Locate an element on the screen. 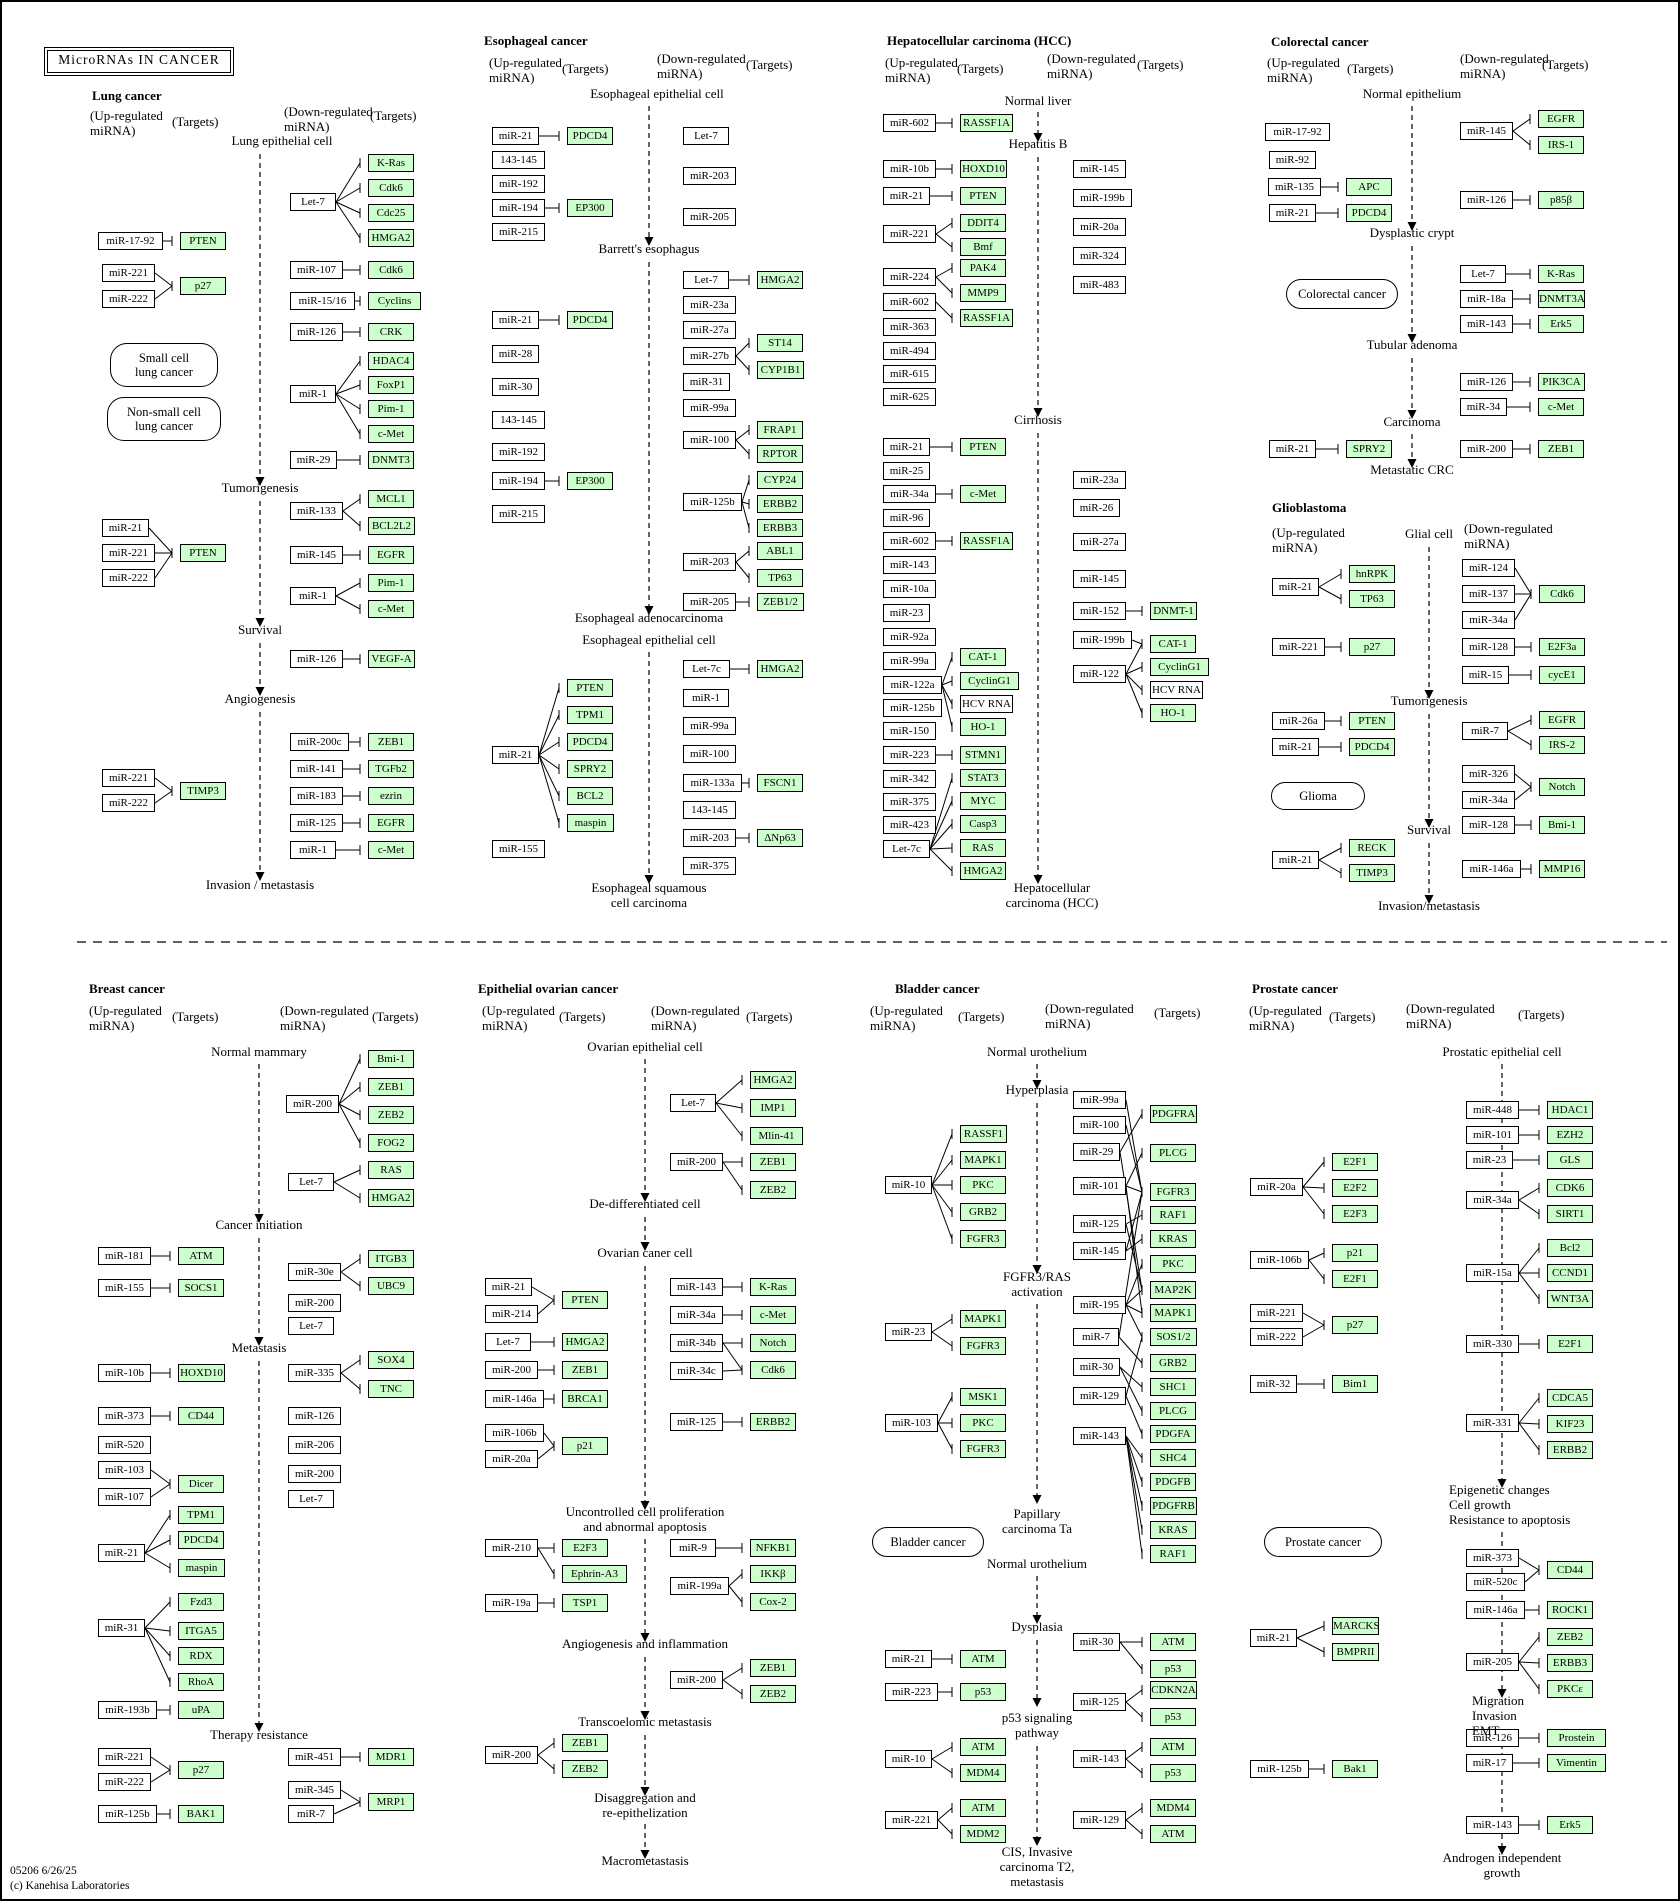  target-box-TSP1: TSP1 is located at coordinates (585, 1603).